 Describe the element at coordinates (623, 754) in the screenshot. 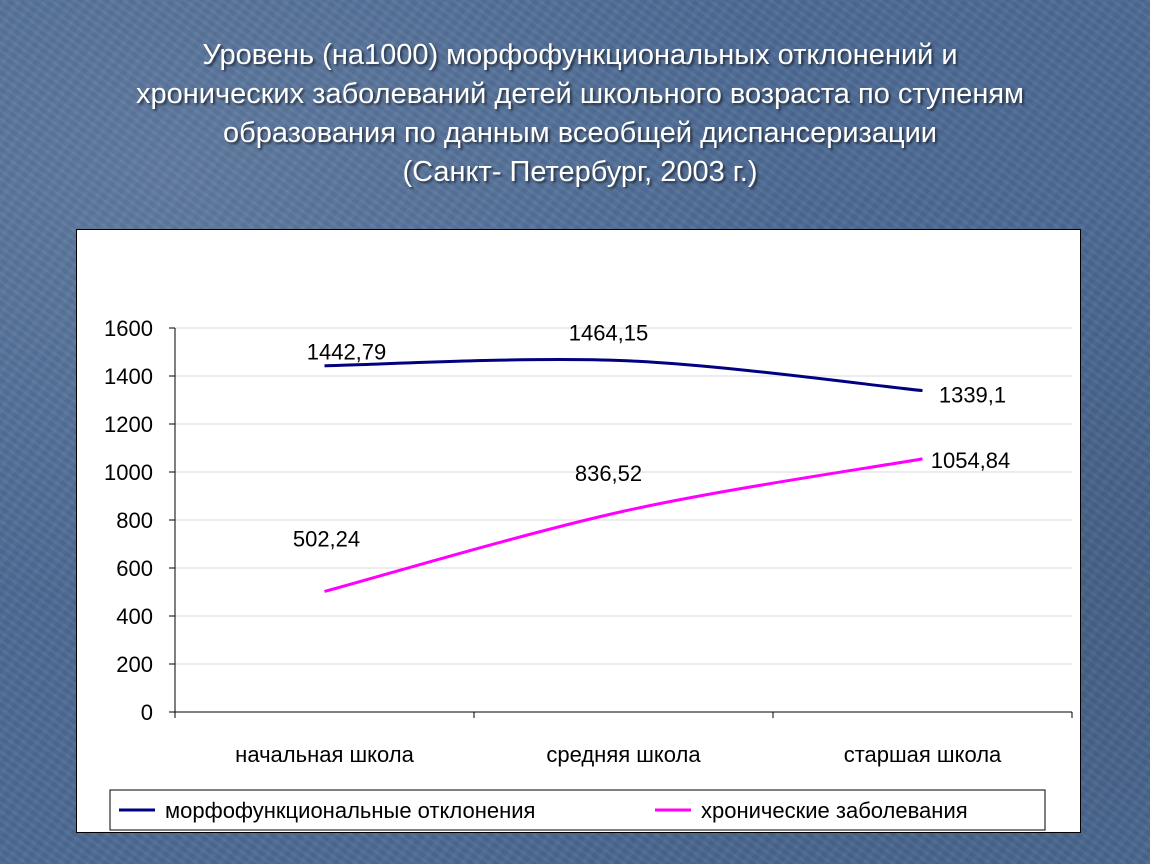

I see `x-category-label: средняя школа` at that location.